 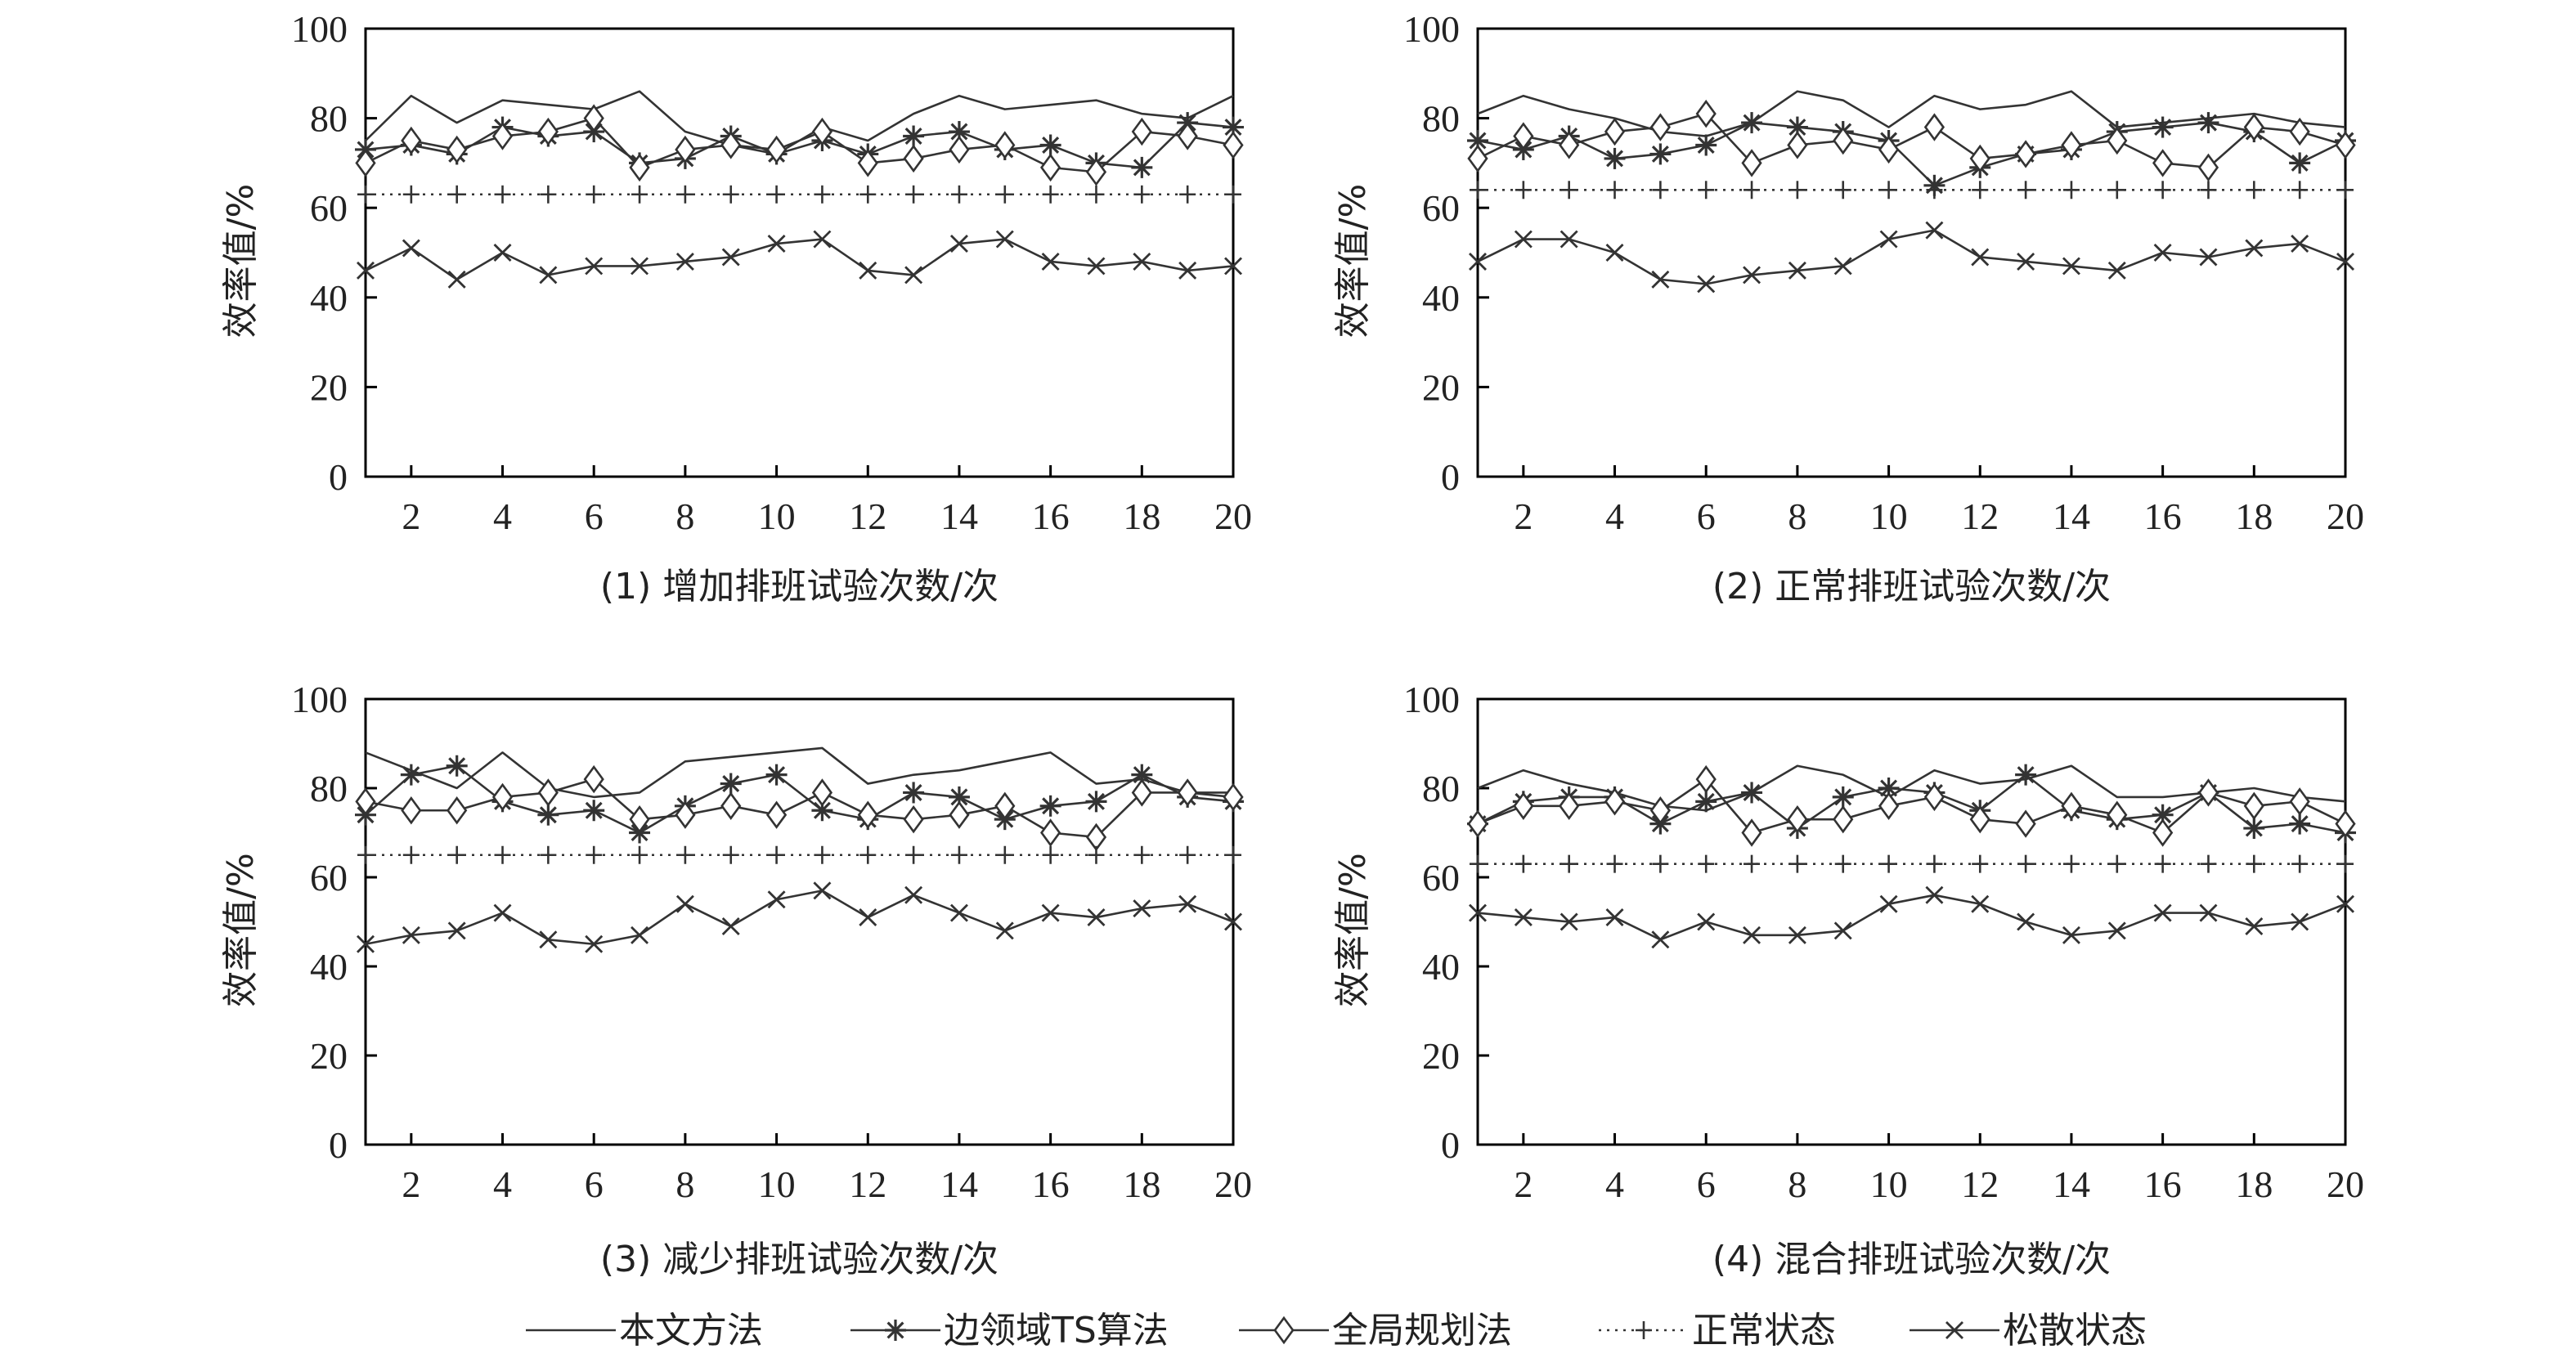 I want to click on legend-marker-zc, so click(x=1644, y=1330).